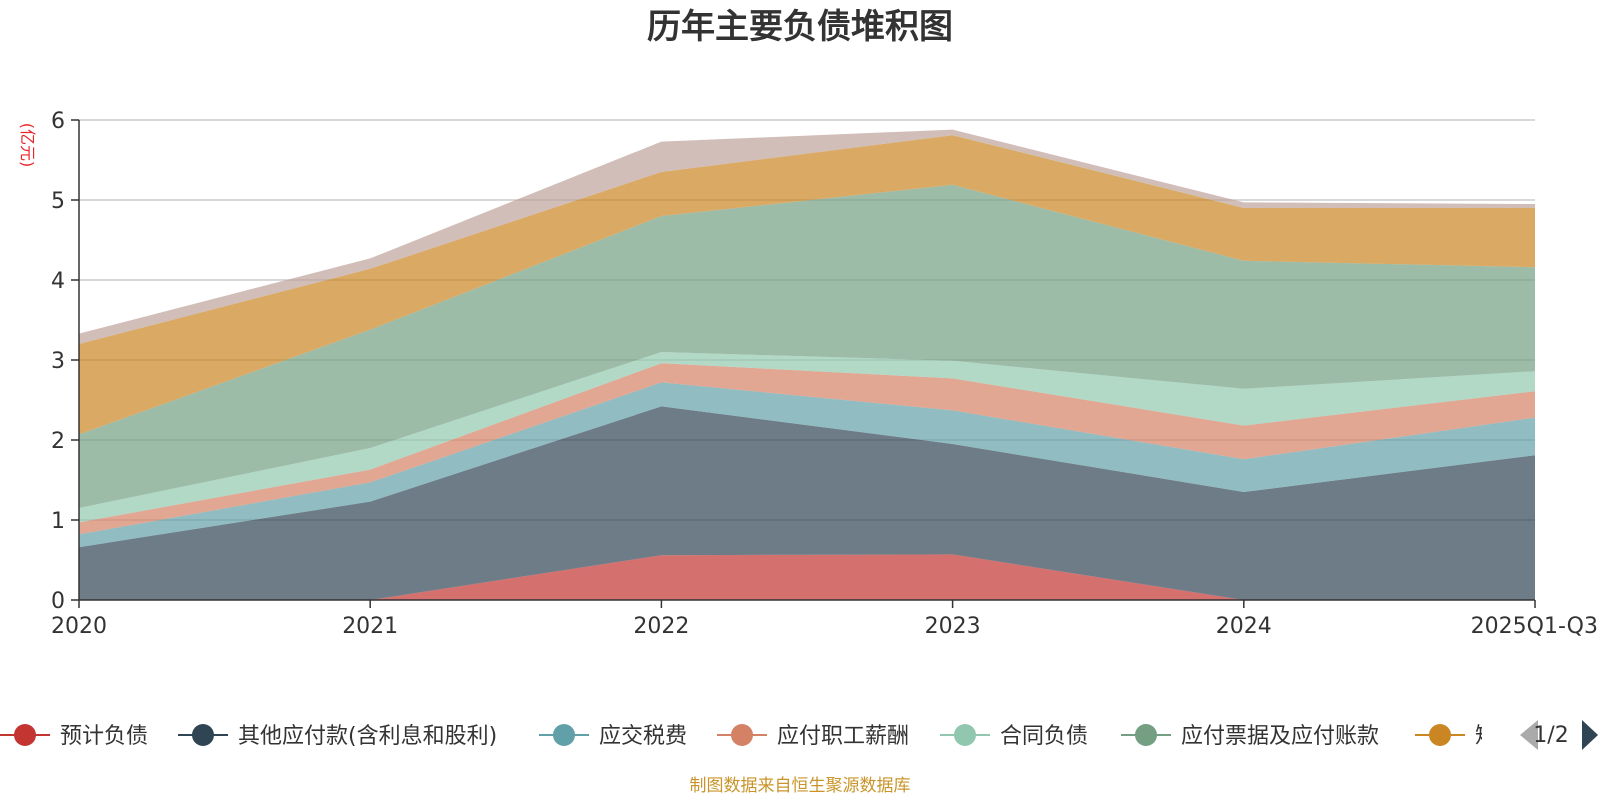  I want to click on legend-item: 应付职工薪酬, so click(813, 736).